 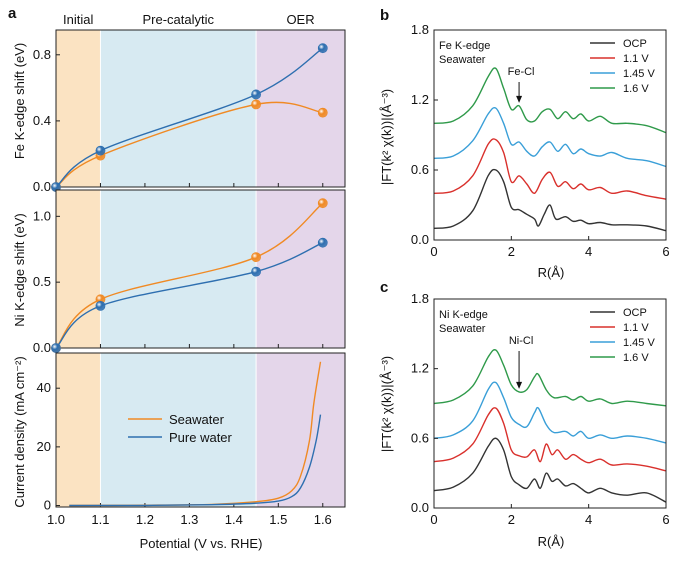 What do you see at coordinates (19, 269) in the screenshot?
I see `ni-shift-ylabel: Ni K-edge shift (eV)` at bounding box center [19, 269].